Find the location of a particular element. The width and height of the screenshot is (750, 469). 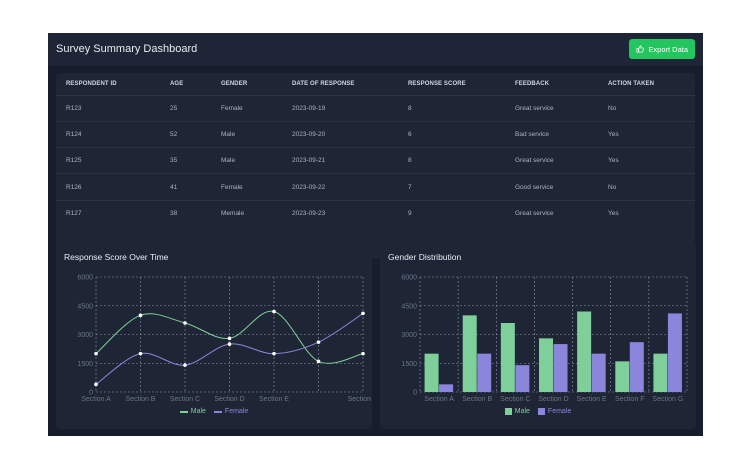

export-data-button: Export Data is located at coordinates (662, 49).